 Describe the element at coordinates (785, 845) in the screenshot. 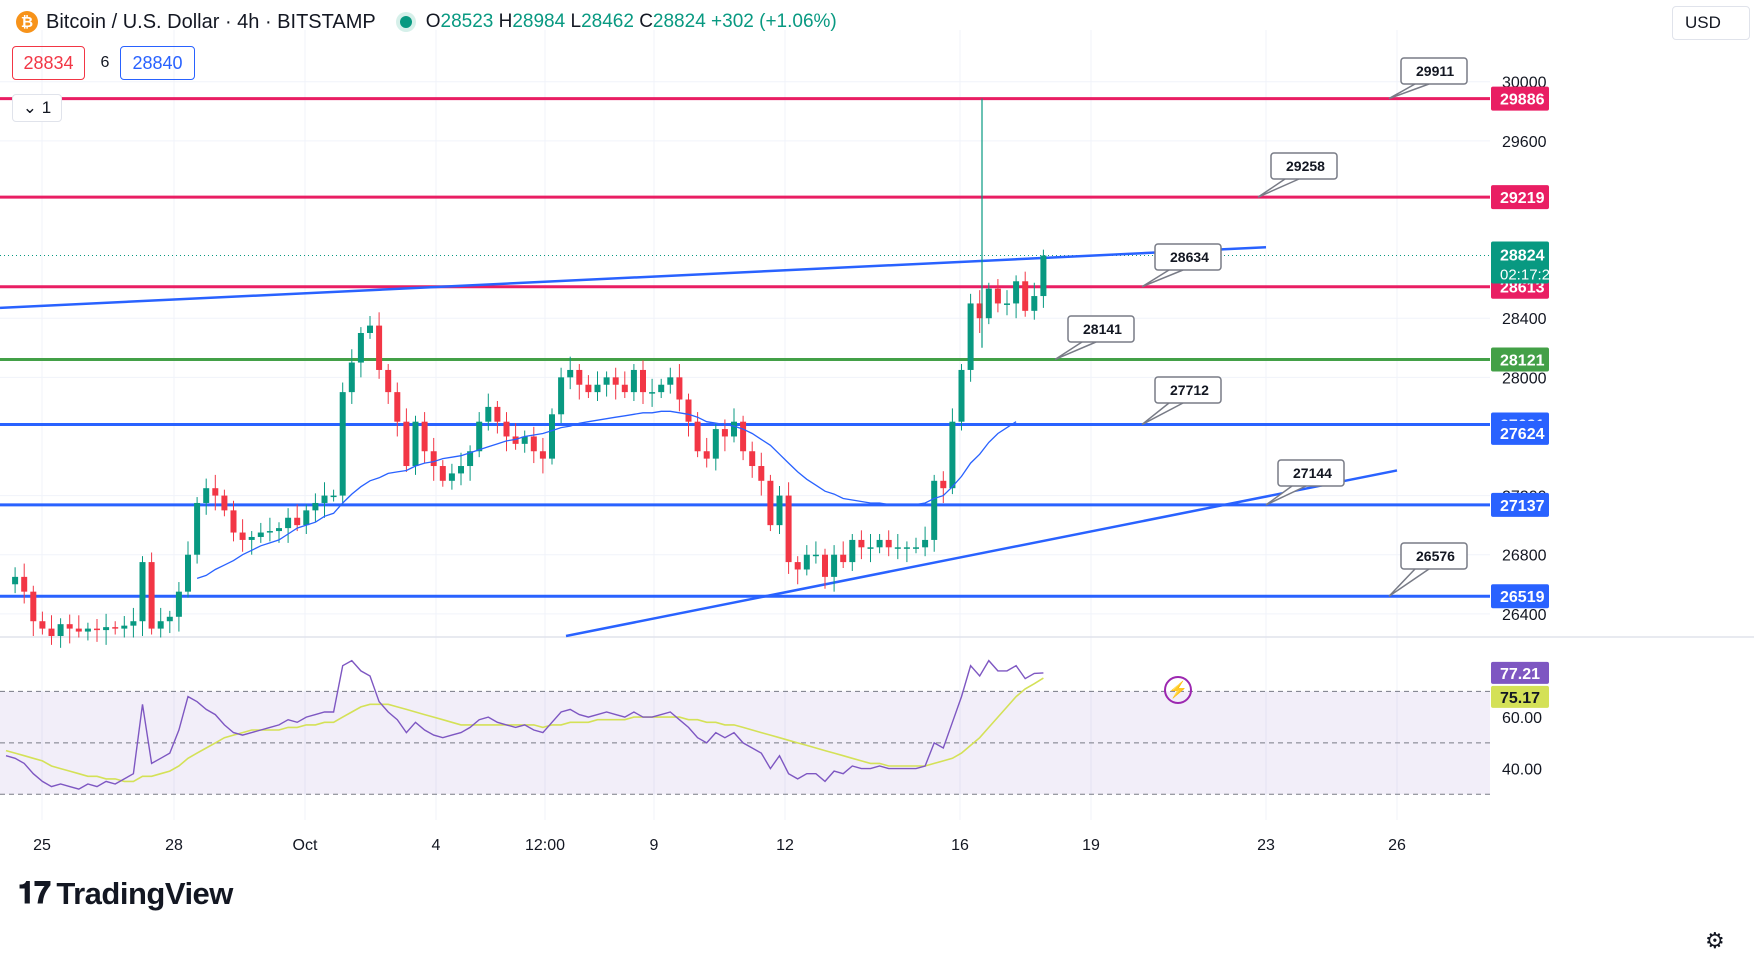

I see `x-tick-label: 12` at that location.